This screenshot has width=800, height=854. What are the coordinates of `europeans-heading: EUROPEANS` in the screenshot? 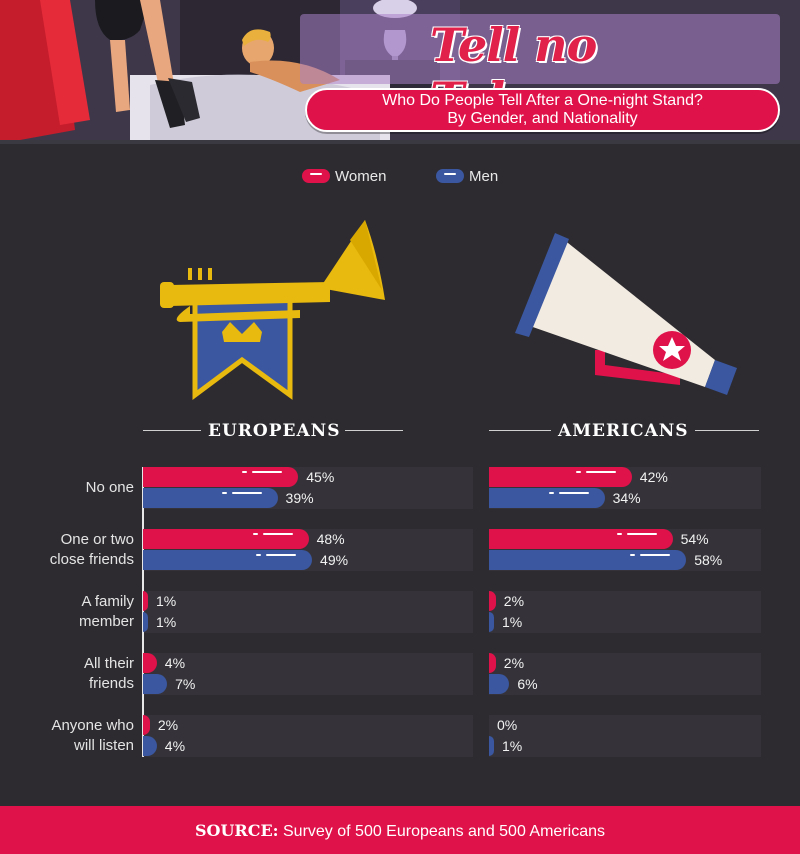 It's located at (274, 431).